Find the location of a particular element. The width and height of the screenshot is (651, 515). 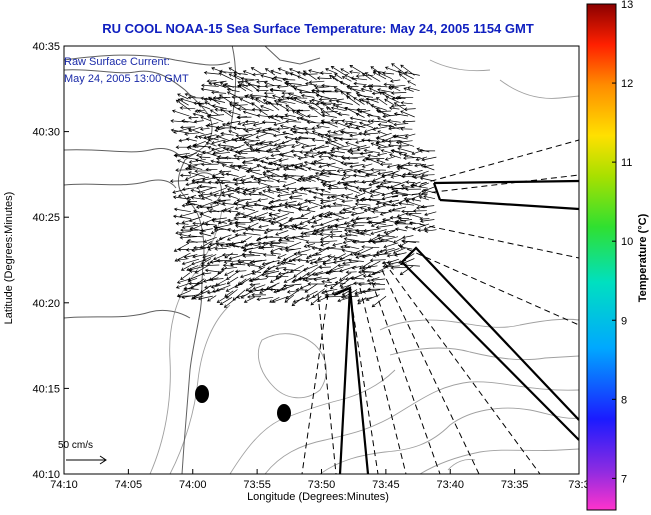

colorbar-tick-label: 9 is located at coordinates (624, 321).